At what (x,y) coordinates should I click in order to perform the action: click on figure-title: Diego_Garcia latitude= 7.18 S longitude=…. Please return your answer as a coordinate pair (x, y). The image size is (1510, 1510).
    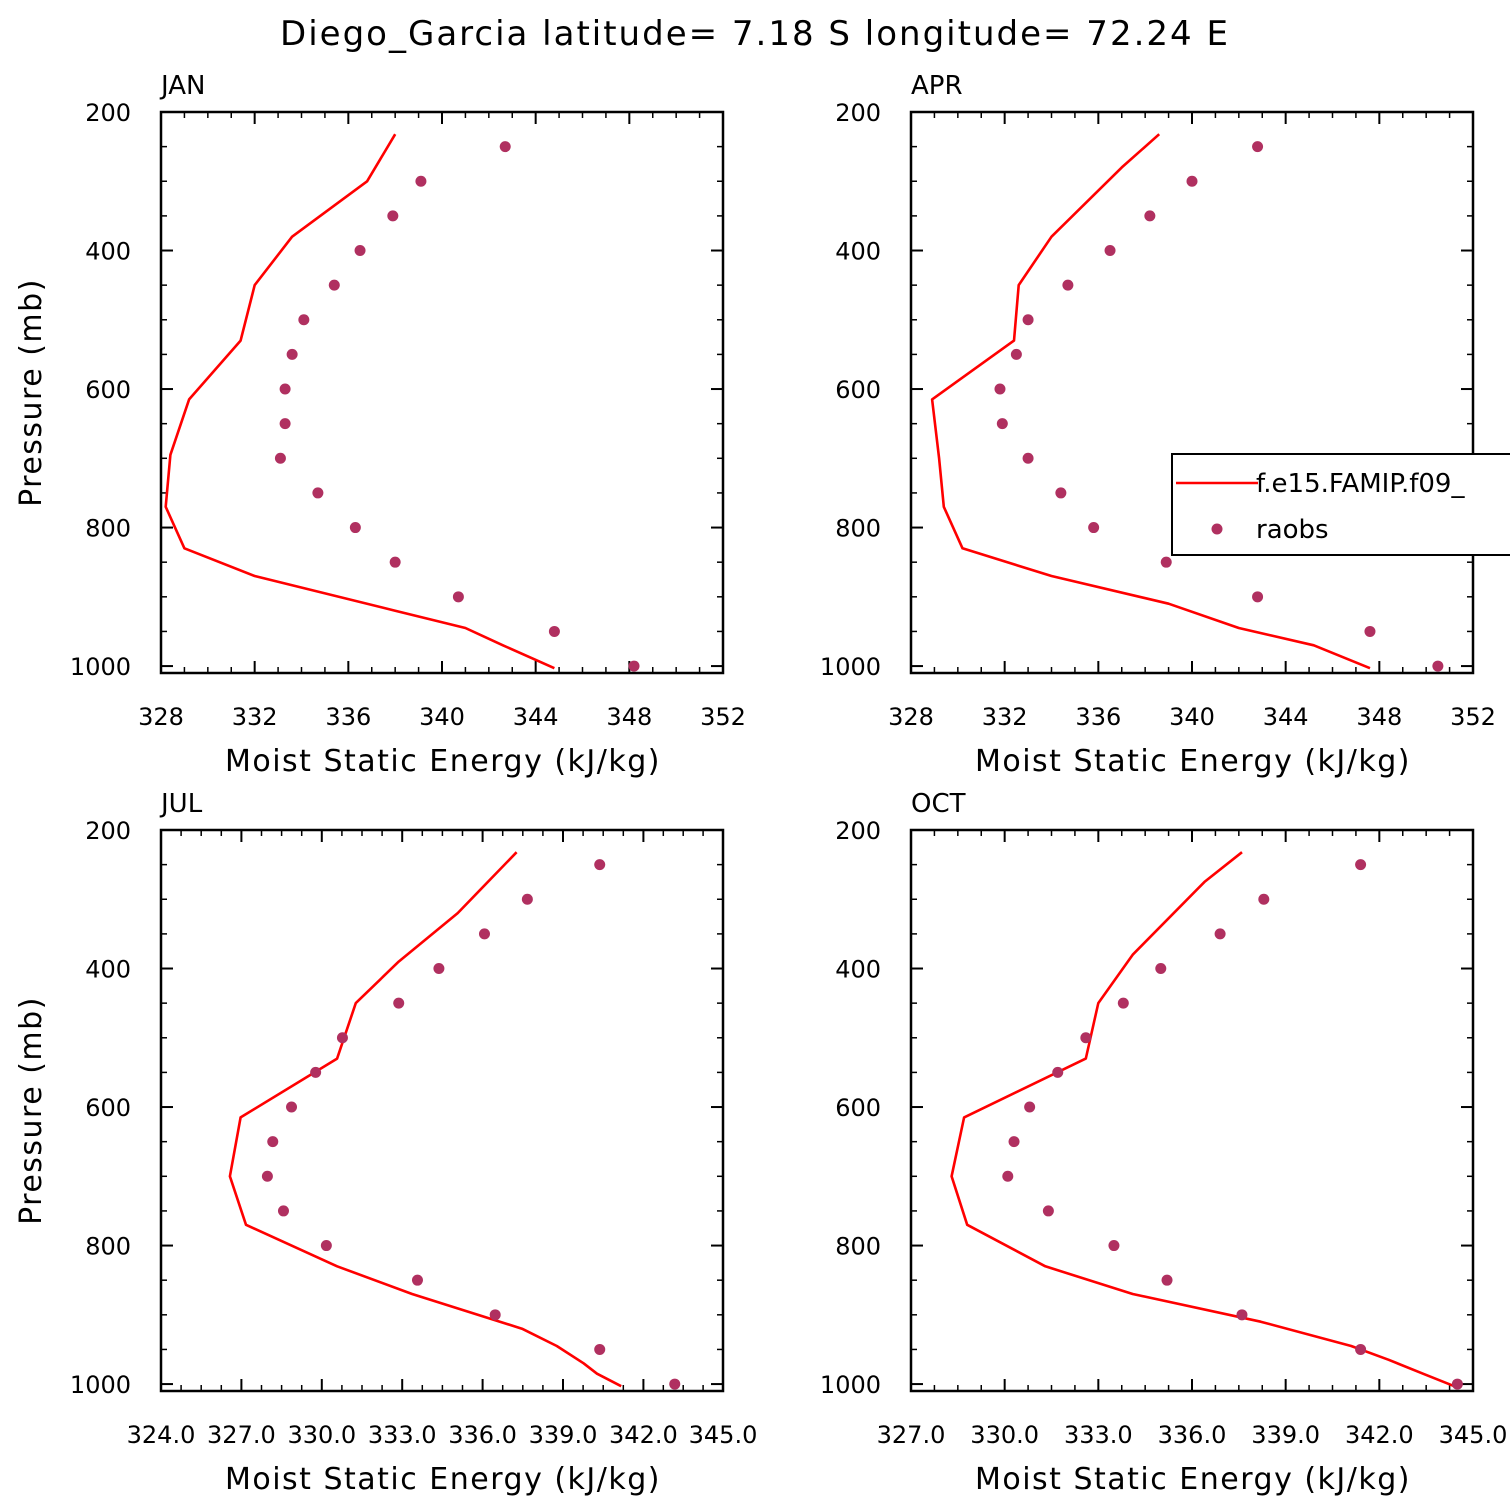
    Looking at the image, I should click on (755, 34).